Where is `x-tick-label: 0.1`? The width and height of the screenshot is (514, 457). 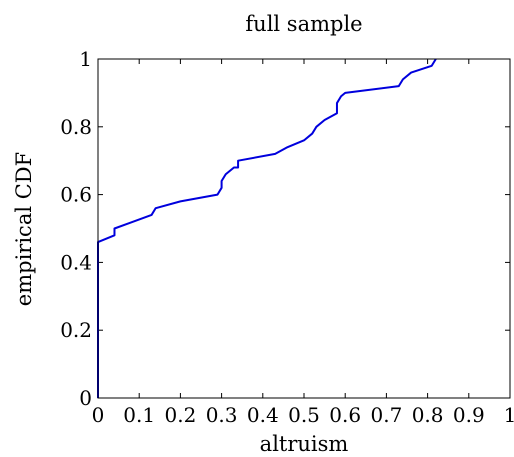 x-tick-label: 0.1 is located at coordinates (139, 415).